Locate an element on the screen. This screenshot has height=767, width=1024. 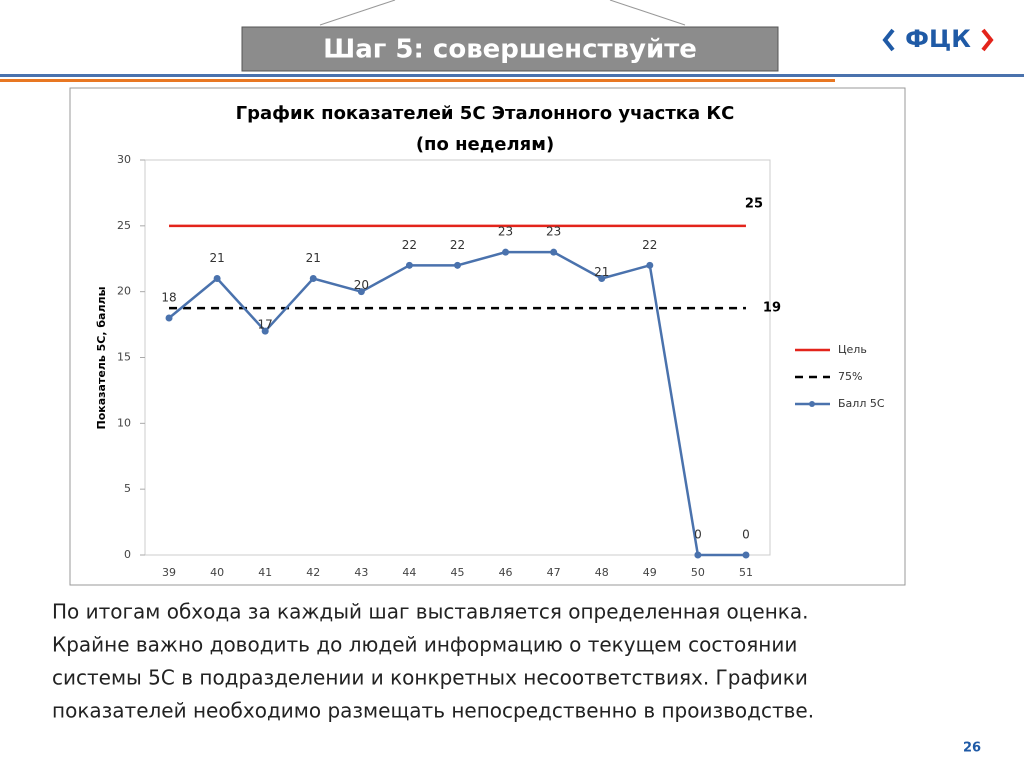
x-tick-label: 49 is located at coordinates (650, 572).